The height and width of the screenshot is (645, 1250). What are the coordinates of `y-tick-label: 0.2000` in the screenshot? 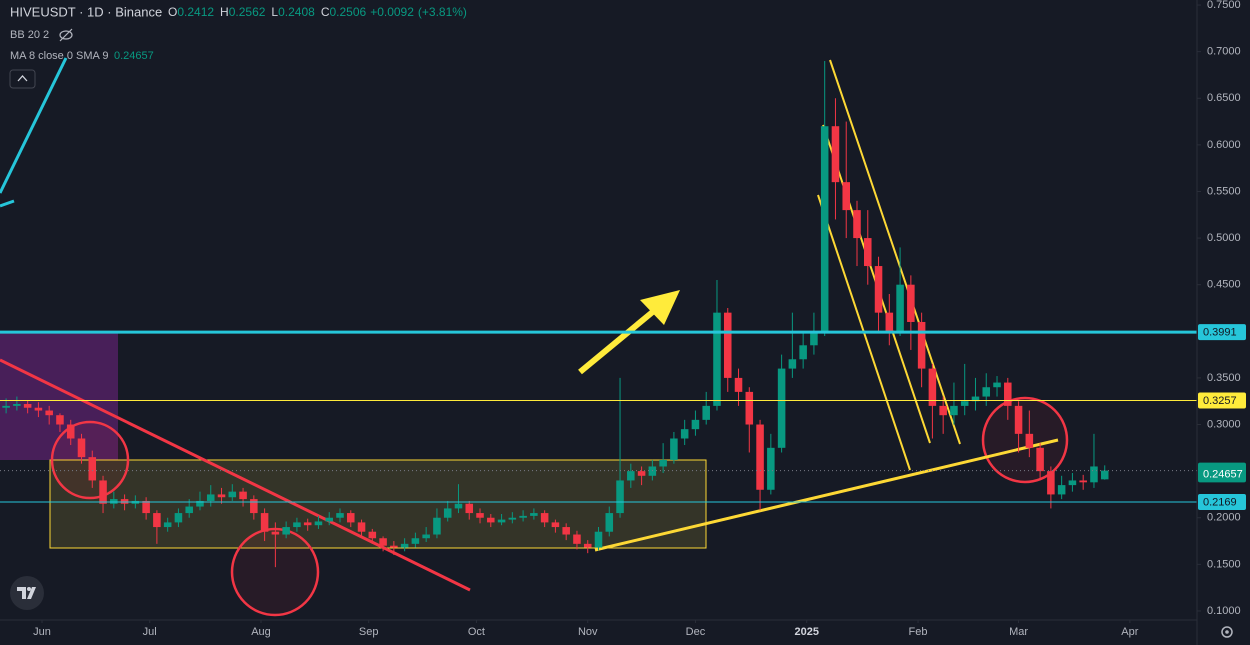 It's located at (1224, 518).